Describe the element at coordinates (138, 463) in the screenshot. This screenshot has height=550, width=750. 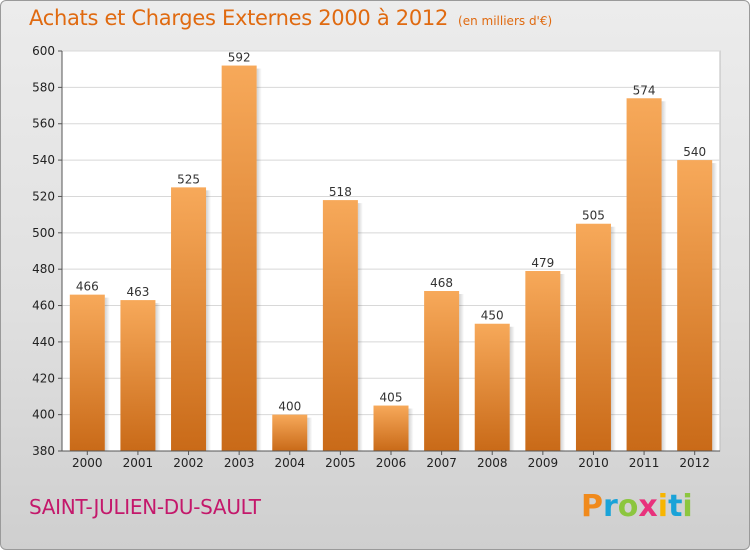
I see `x-tick-label-2001: 2001` at that location.